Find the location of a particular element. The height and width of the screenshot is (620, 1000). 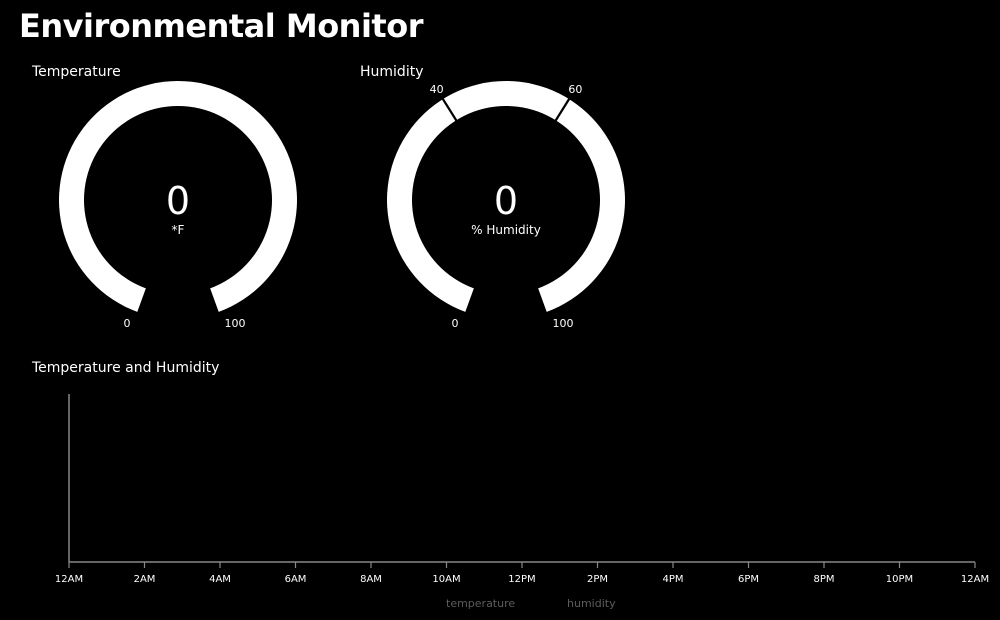

x-tick-label: 6PM is located at coordinates (748, 579).